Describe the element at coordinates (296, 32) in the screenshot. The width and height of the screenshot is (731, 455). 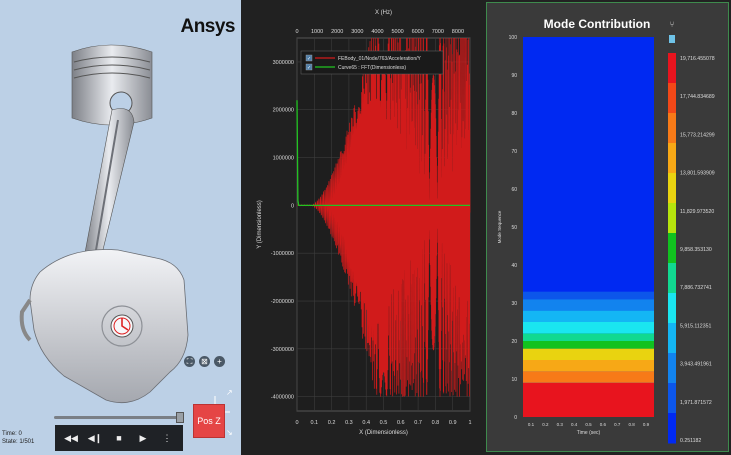
I see `top-tick-label: 0` at that location.